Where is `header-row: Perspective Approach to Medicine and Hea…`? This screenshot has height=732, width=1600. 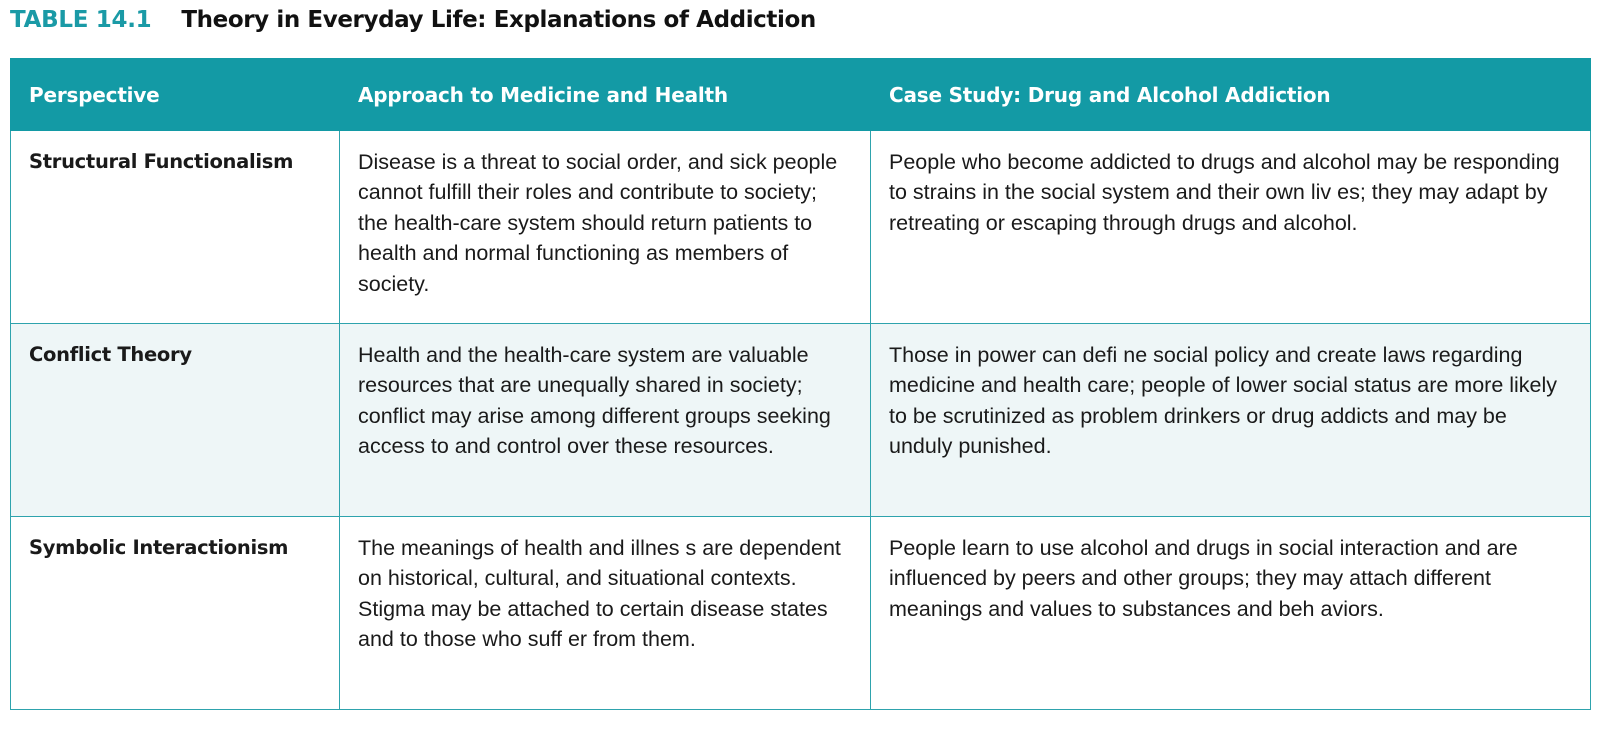 header-row: Perspective Approach to Medicine and Hea… is located at coordinates (800, 94).